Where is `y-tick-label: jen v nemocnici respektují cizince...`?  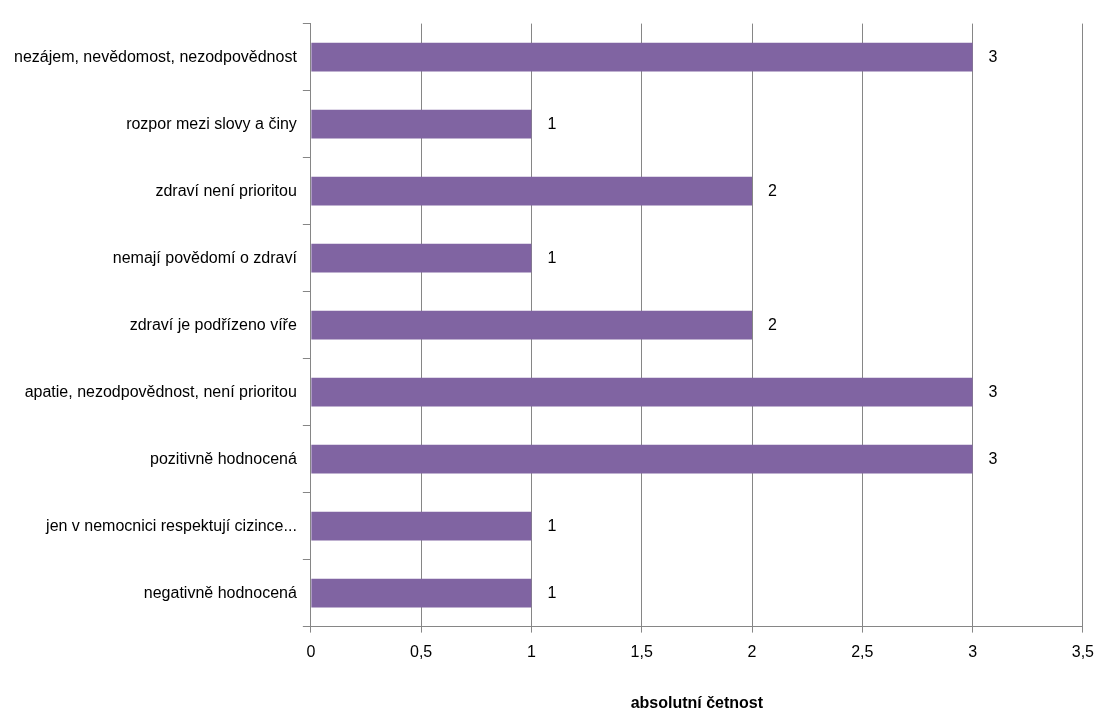
y-tick-label: jen v nemocnici respektují cizince... is located at coordinates (171, 525).